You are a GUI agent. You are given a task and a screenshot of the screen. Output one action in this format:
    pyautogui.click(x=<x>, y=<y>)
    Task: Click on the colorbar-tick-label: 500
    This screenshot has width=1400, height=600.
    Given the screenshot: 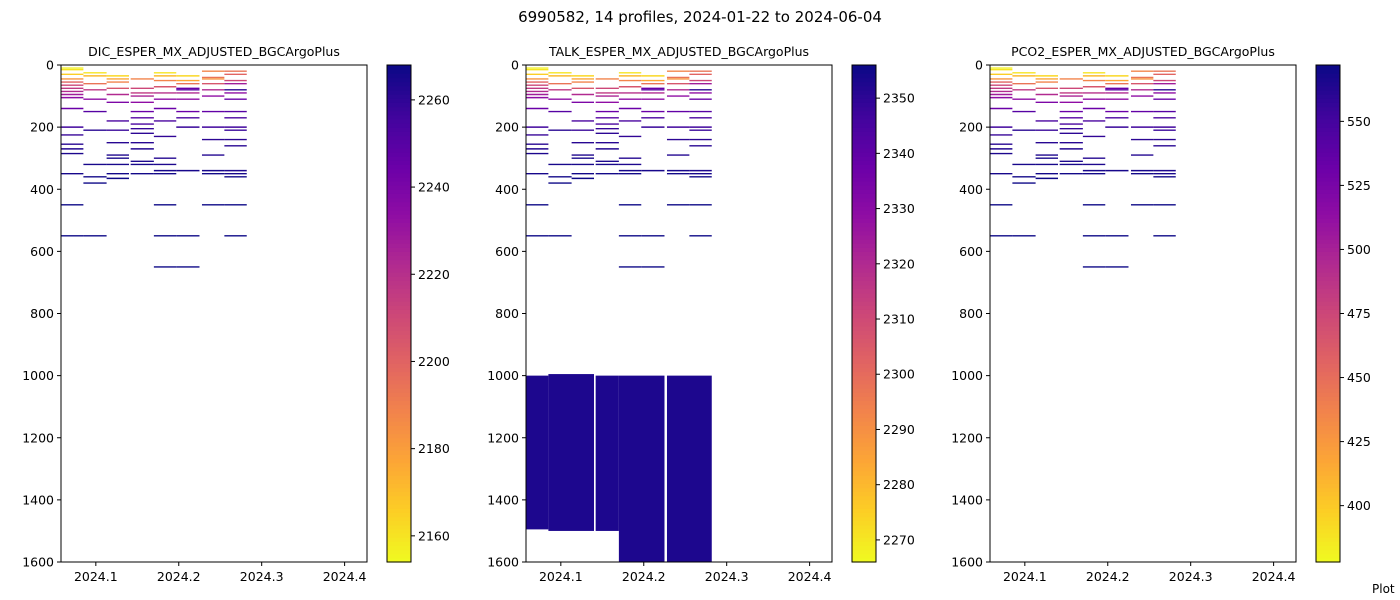 What is the action you would take?
    pyautogui.click(x=1359, y=249)
    